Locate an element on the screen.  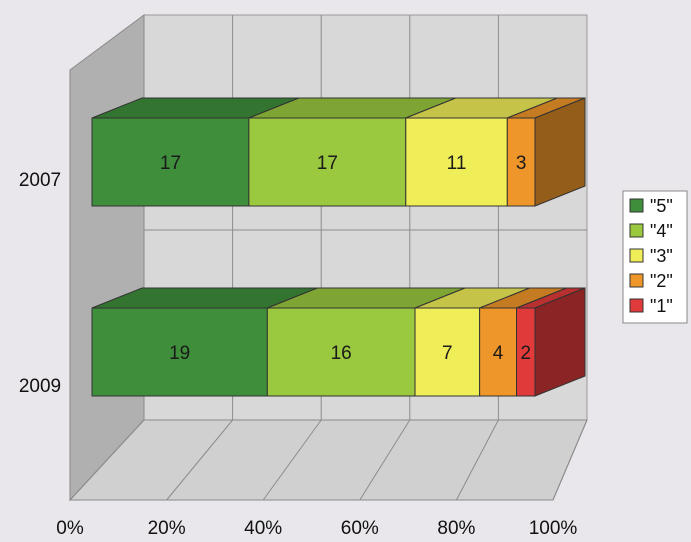
x-axis-ticks: 0% 20% 40% 60% 80% 100% is located at coordinates (317, 528).